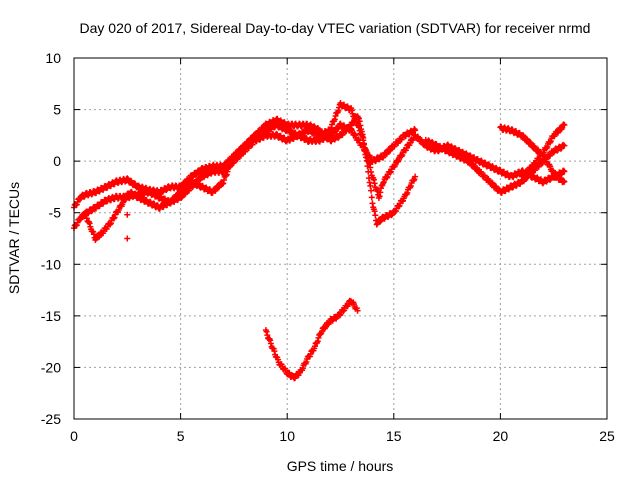 The height and width of the screenshot is (480, 640). Describe the element at coordinates (181, 436) in the screenshot. I see `x-tick-label: 5` at that location.